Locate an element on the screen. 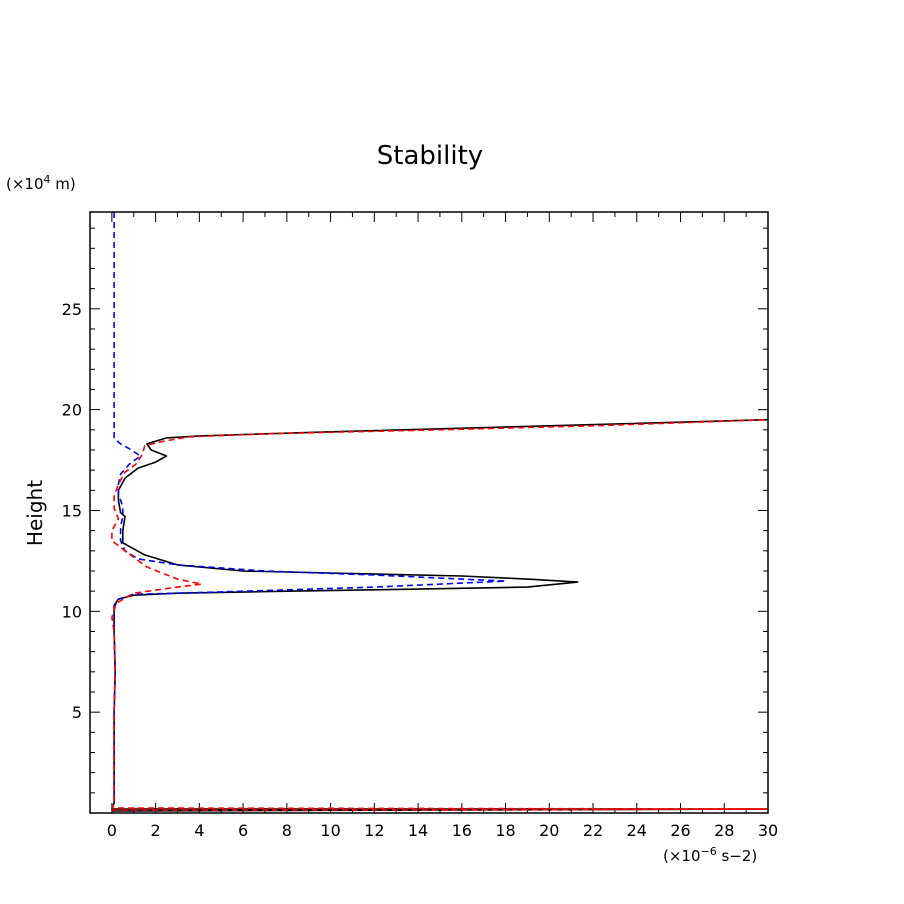 Image resolution: width=904 pixels, height=904 pixels. x-unit-prefix: (×10 is located at coordinates (682, 856).